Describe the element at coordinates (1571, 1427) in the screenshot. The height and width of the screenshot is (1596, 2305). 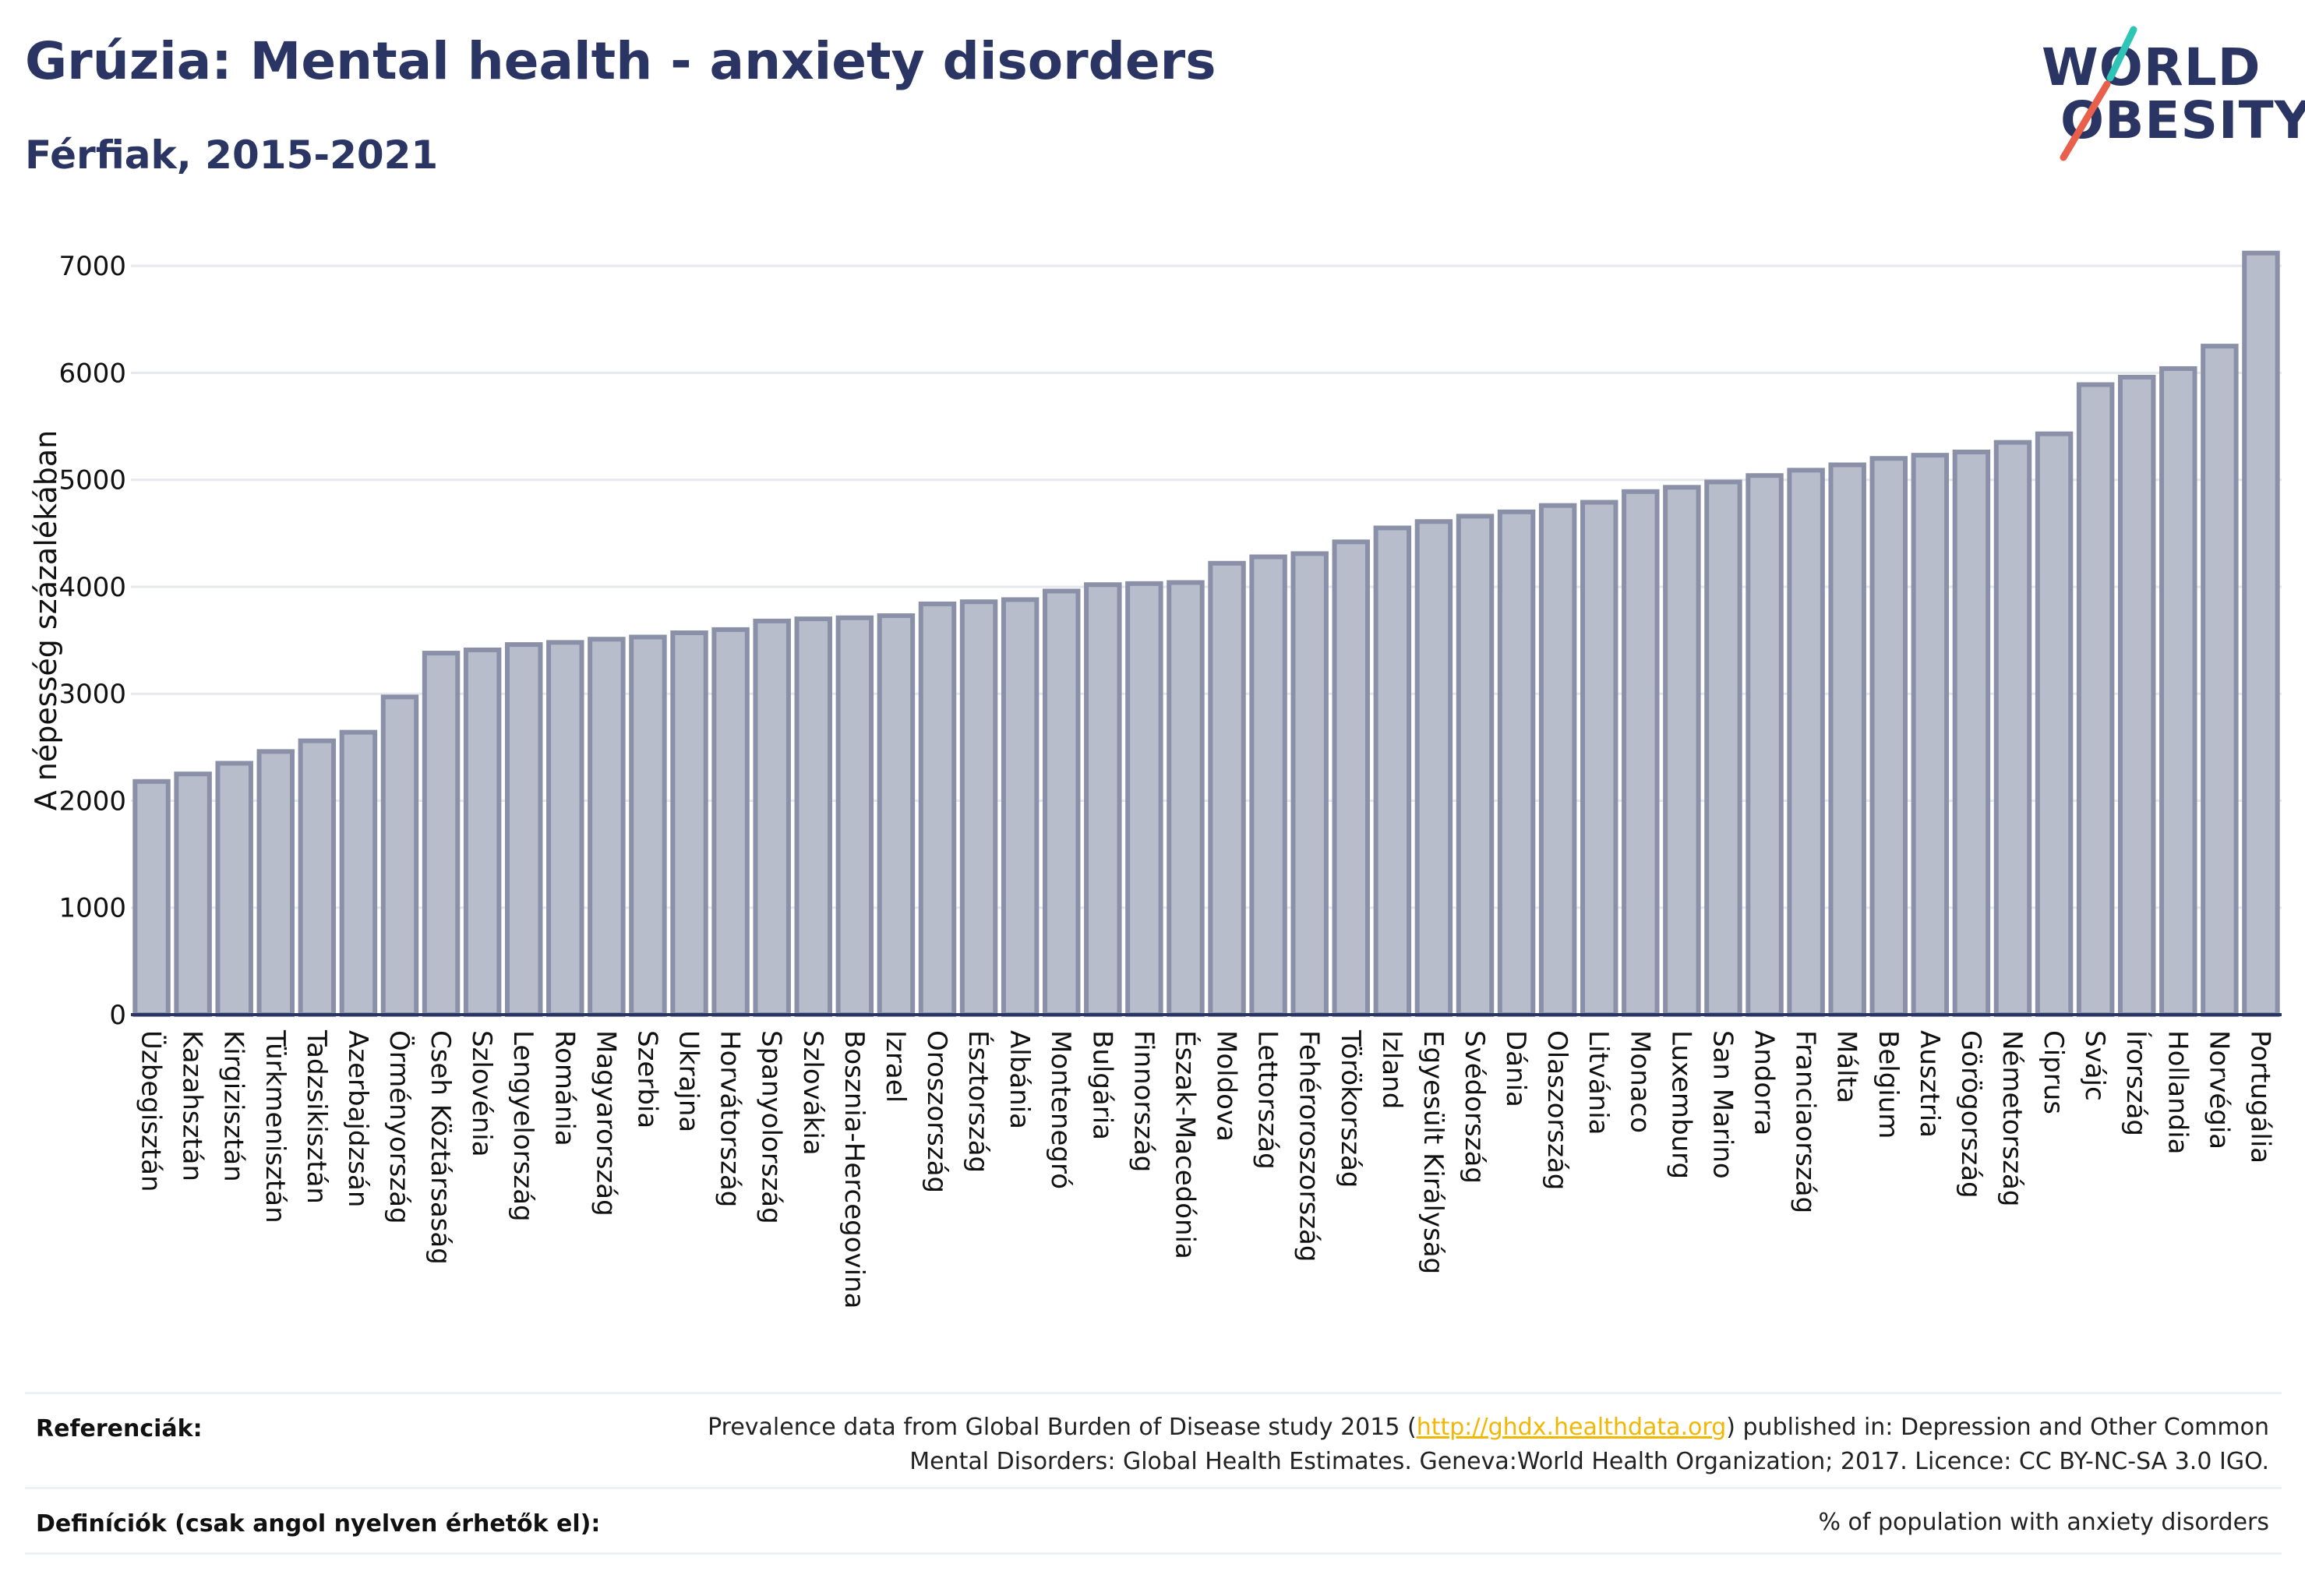
I see `references-link: http://ghdx.healthdata.org` at that location.